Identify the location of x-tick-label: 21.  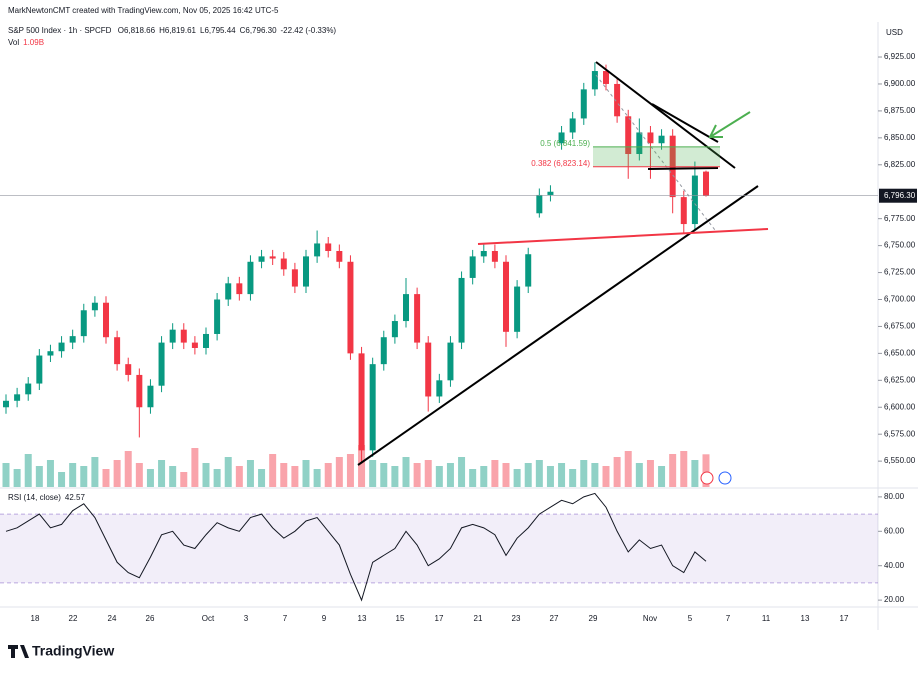
(478, 618).